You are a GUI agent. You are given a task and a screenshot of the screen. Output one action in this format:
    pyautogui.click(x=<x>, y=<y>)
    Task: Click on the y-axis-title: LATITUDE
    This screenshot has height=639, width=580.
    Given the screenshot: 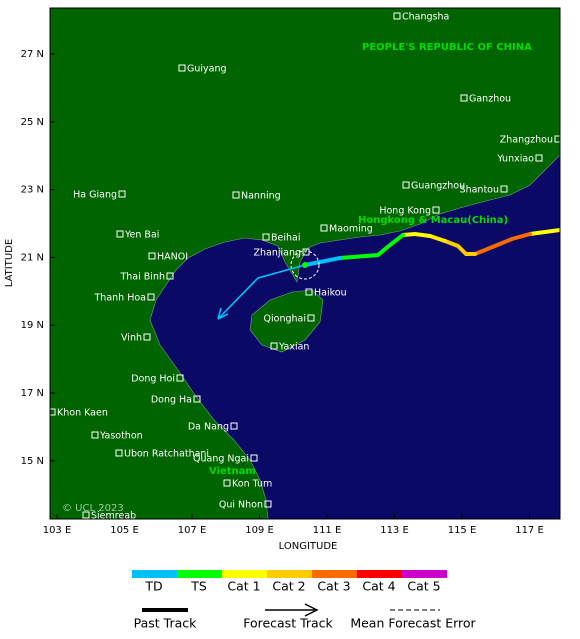 What is the action you would take?
    pyautogui.click(x=9, y=263)
    